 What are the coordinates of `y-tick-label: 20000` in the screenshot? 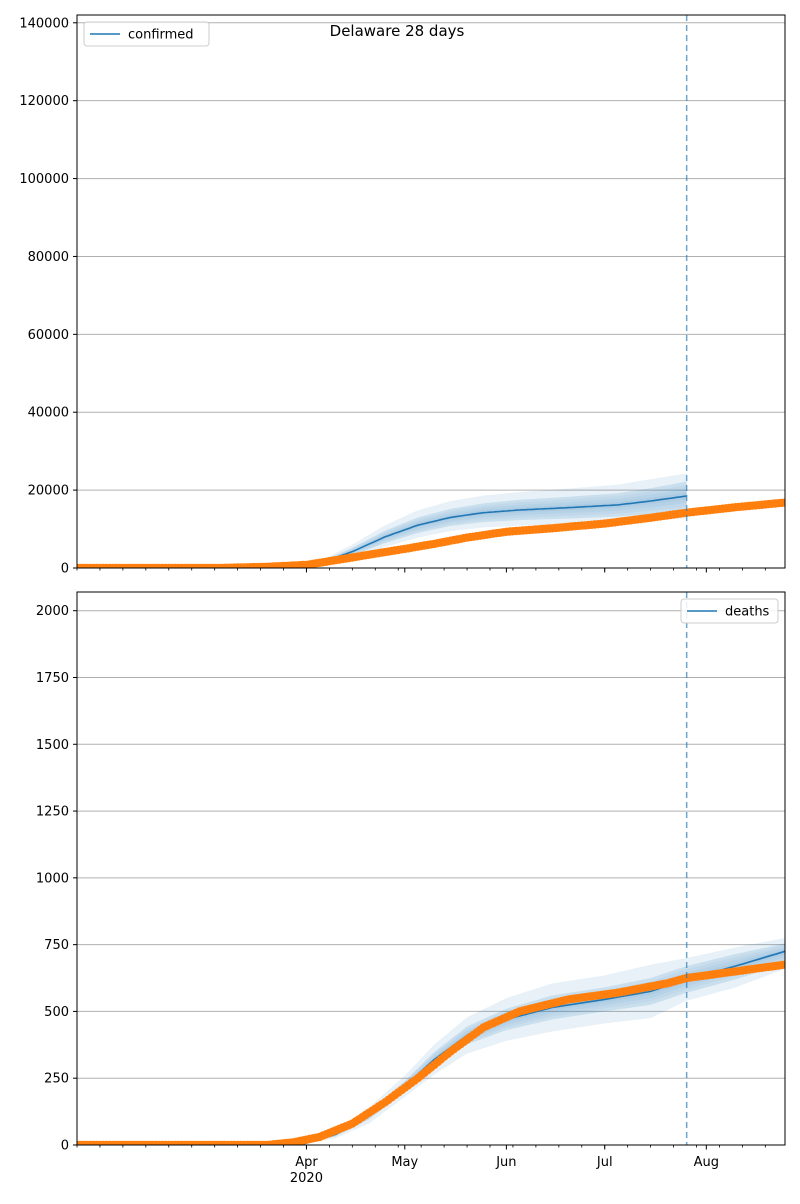 It's located at (48, 491).